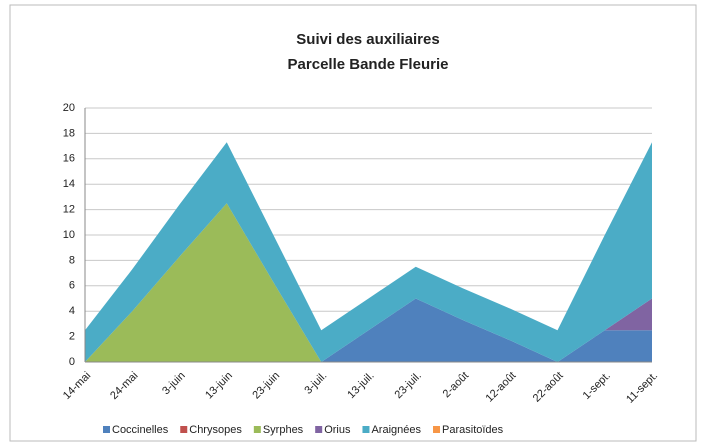 The height and width of the screenshot is (445, 706). What do you see at coordinates (396, 430) in the screenshot?
I see `legend-label: Araignées` at bounding box center [396, 430].